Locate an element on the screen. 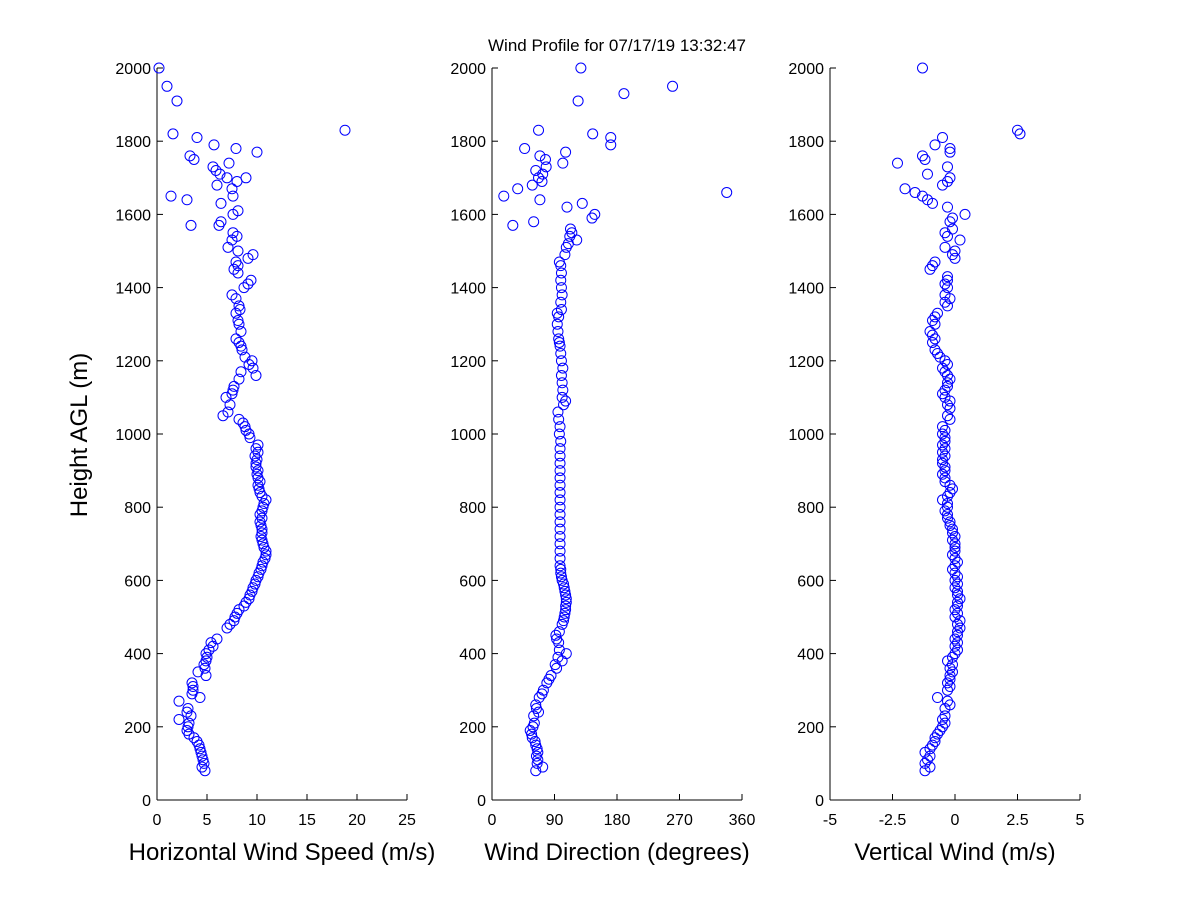 The height and width of the screenshot is (900, 1200). x-axis-label: Wind Direction (degrees) is located at coordinates (616, 852).